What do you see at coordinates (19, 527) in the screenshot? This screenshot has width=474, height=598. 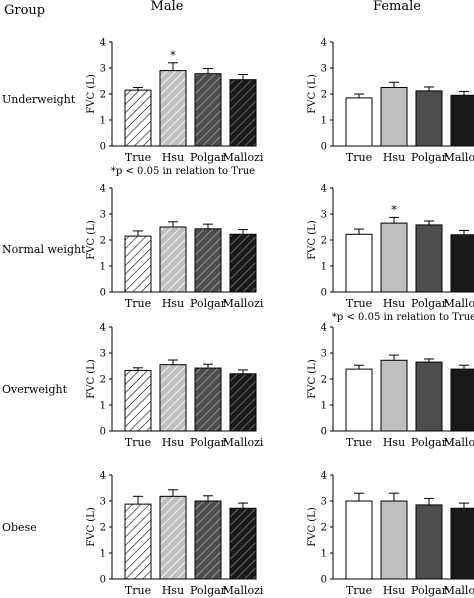 I see `row-label-obese: Obese` at bounding box center [19, 527].